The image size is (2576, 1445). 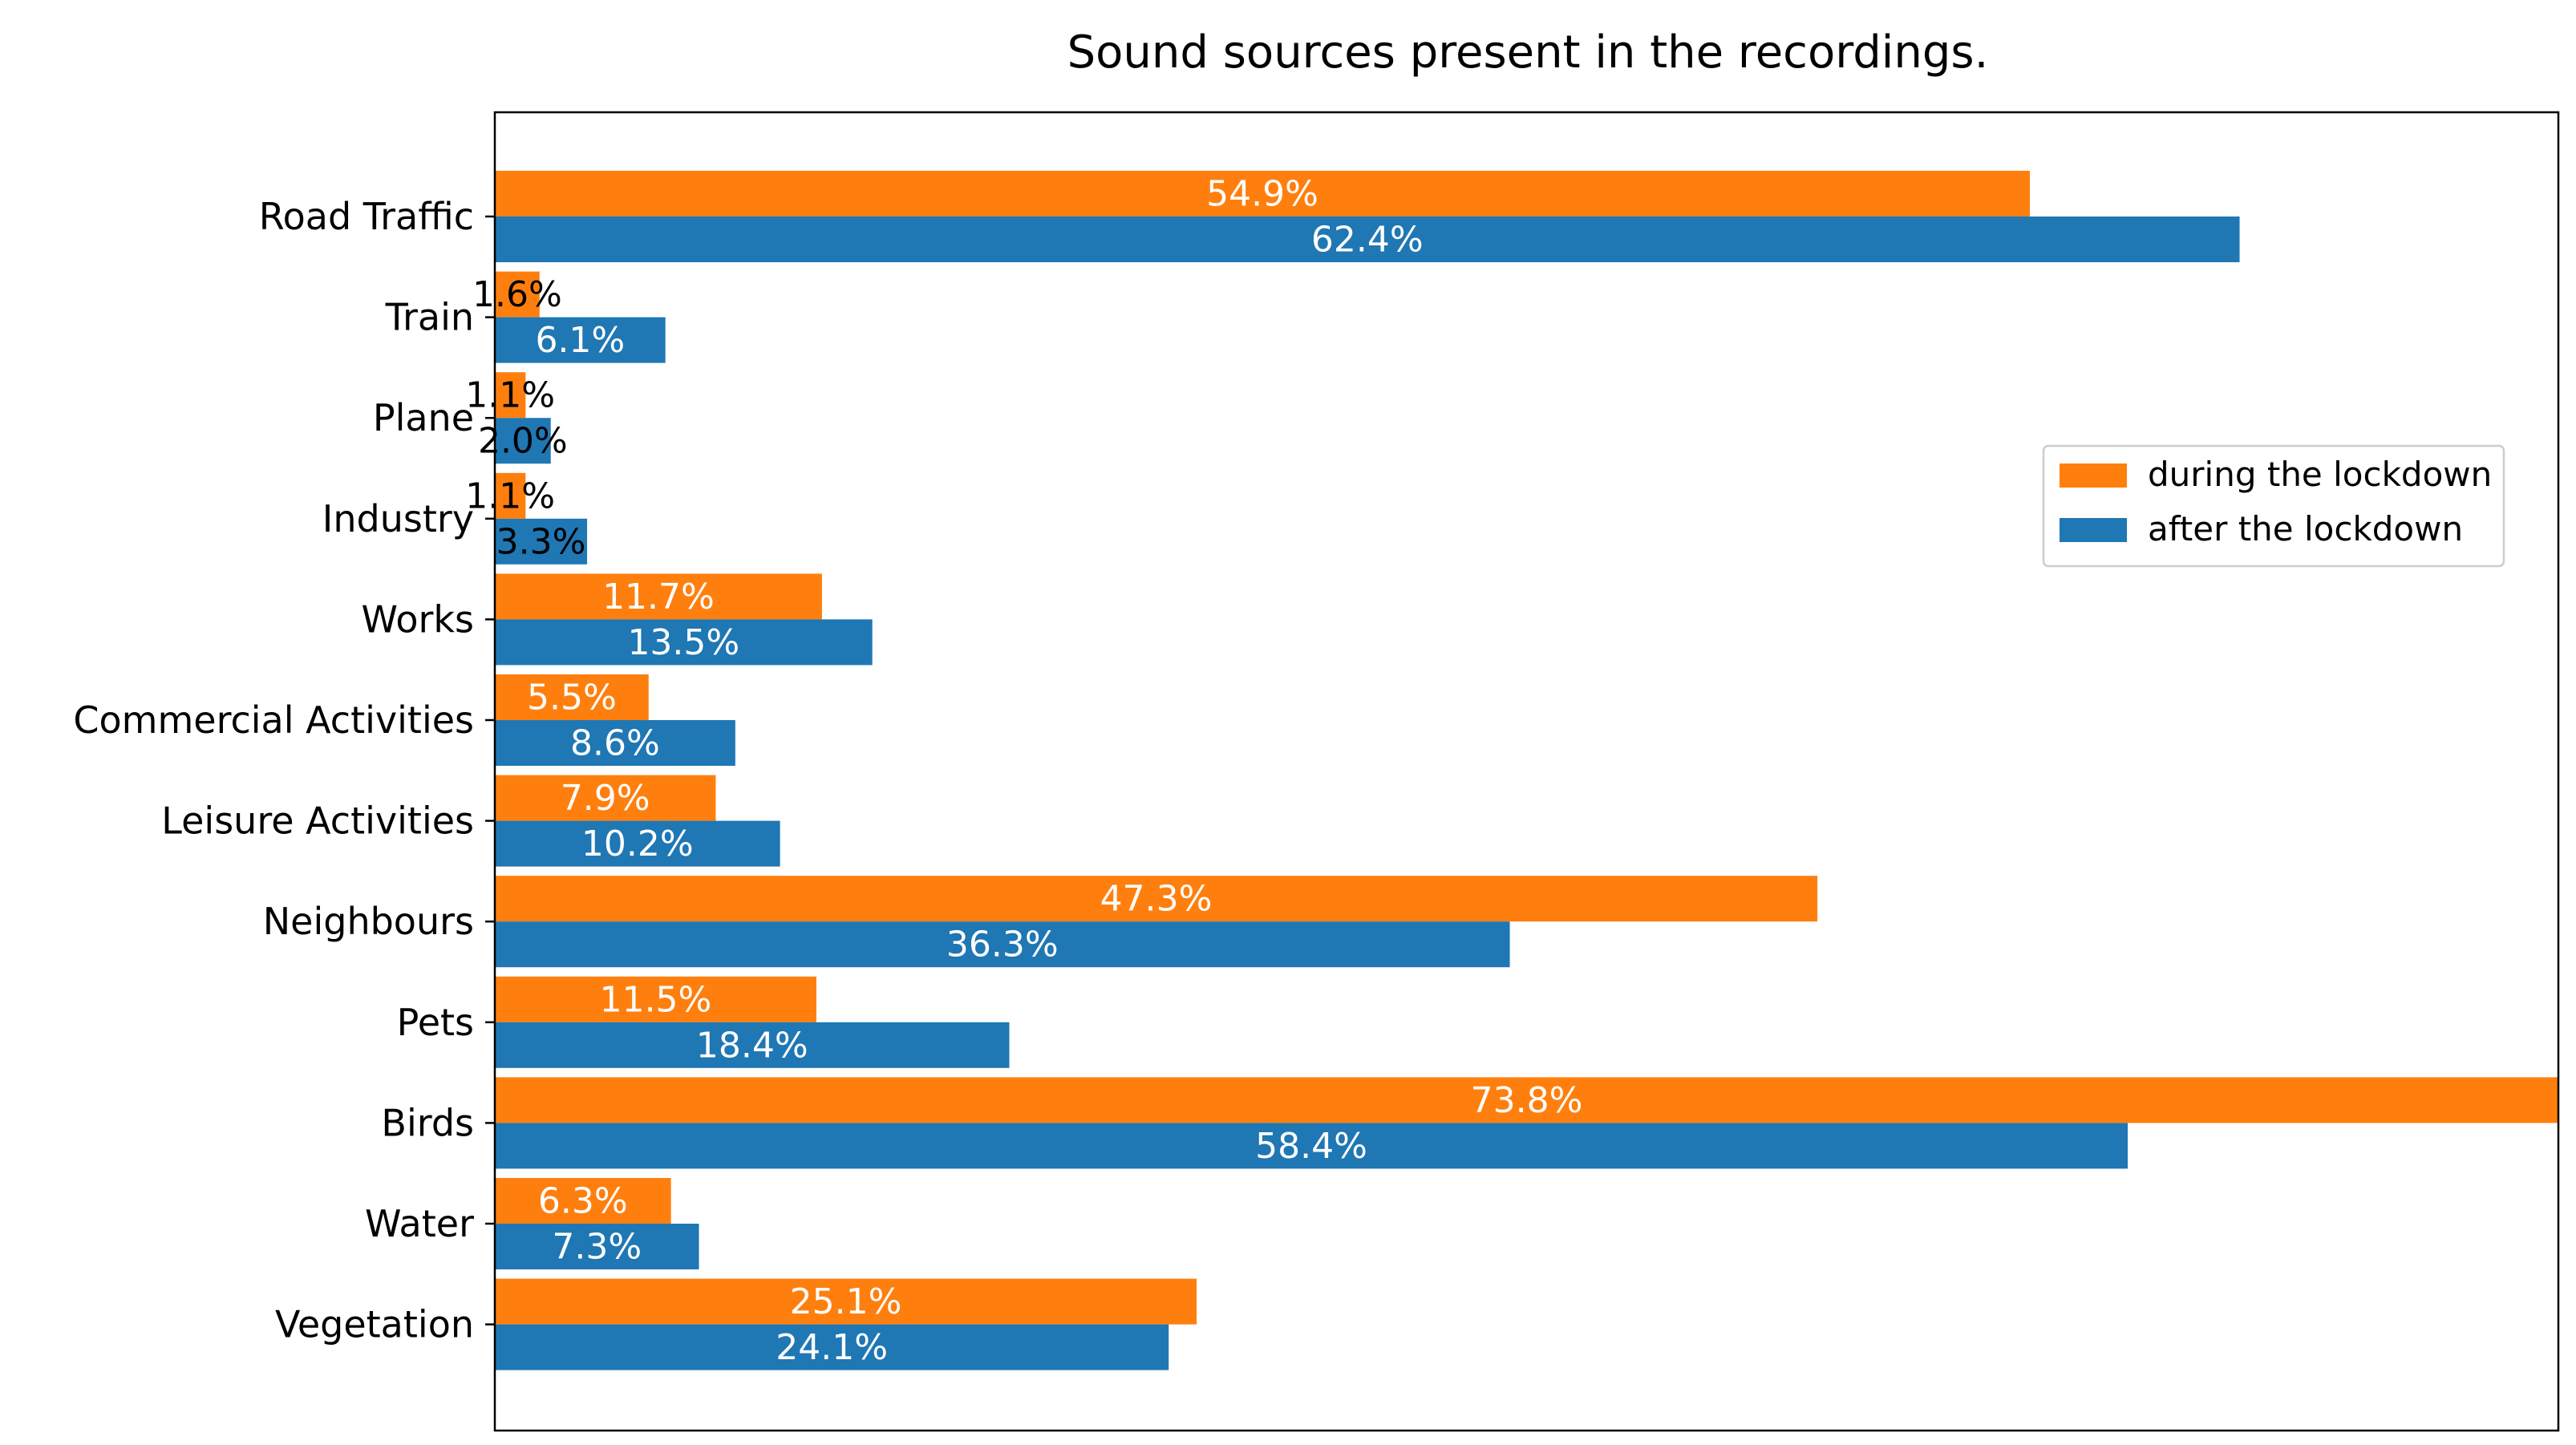 I want to click on bar-after-the-lockdown-leisure-activities, so click(x=637, y=844).